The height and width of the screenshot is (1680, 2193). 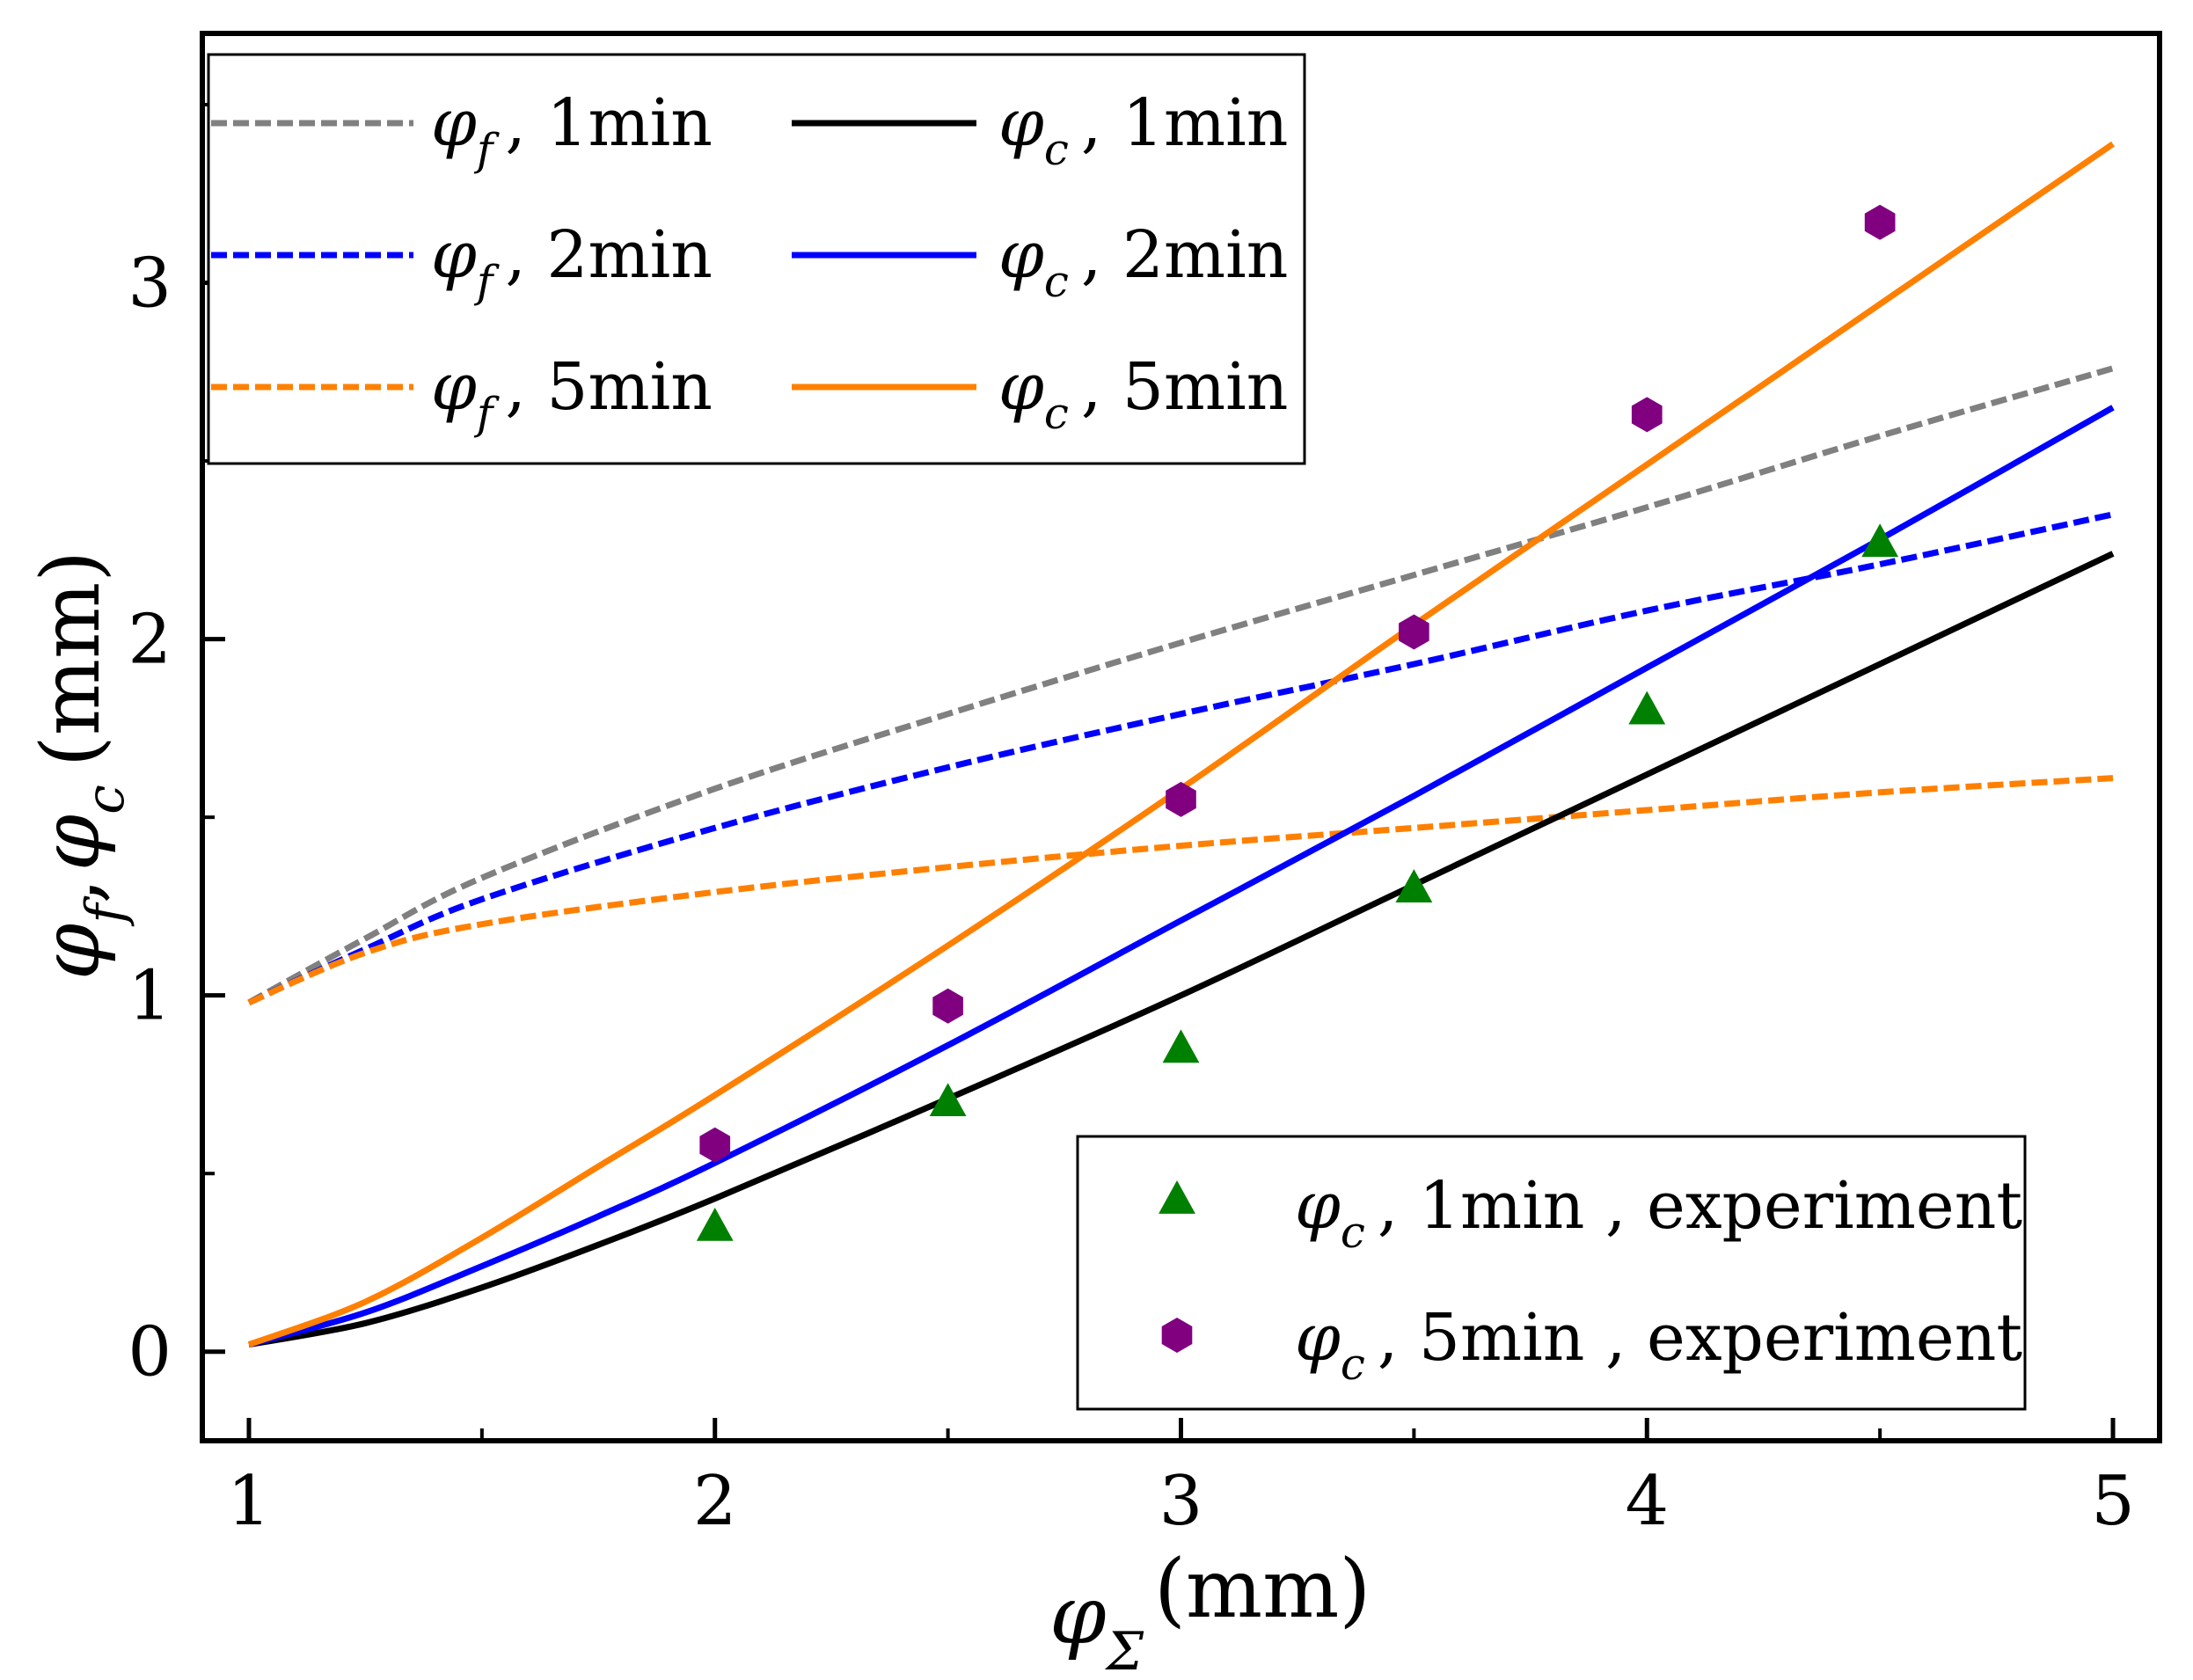 I want to click on y-tick-label: 0, so click(x=150, y=1352).